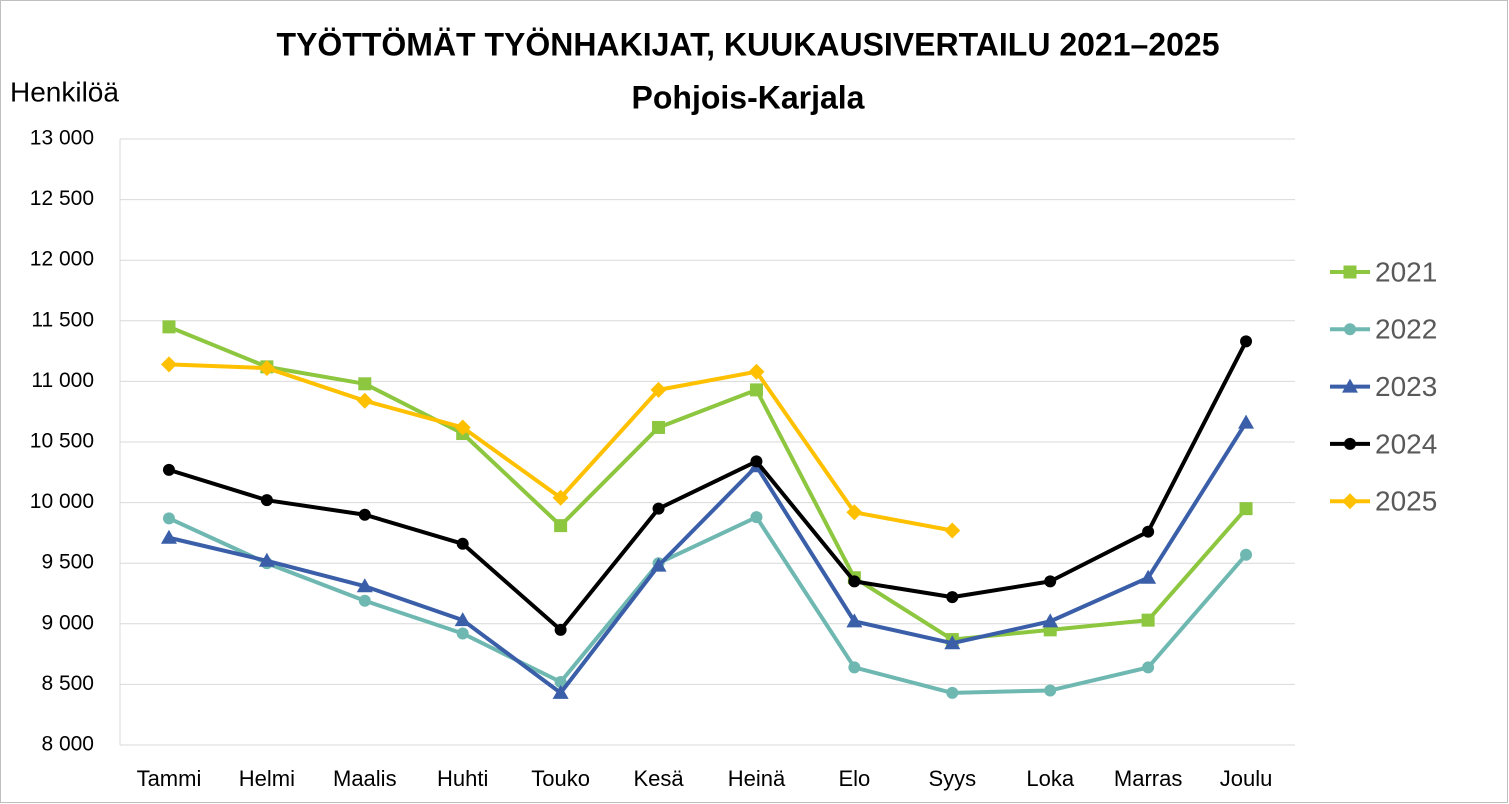 This screenshot has height=804, width=1509. Describe the element at coordinates (1406, 501) in the screenshot. I see `legend-label: 2025` at that location.